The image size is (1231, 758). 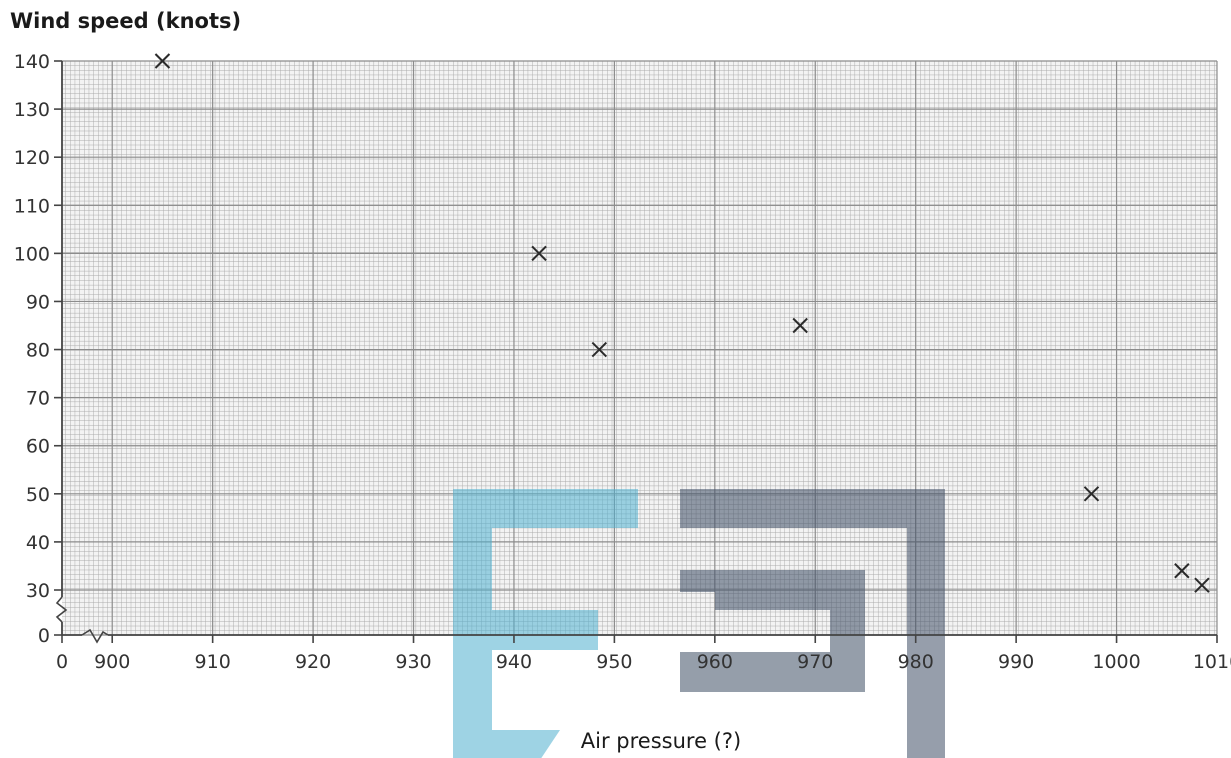 What do you see at coordinates (643, 650) in the screenshot?
I see `x-axis: 0 900 910 920 930 940 950 960 970 980 990 1000 1010` at bounding box center [643, 650].